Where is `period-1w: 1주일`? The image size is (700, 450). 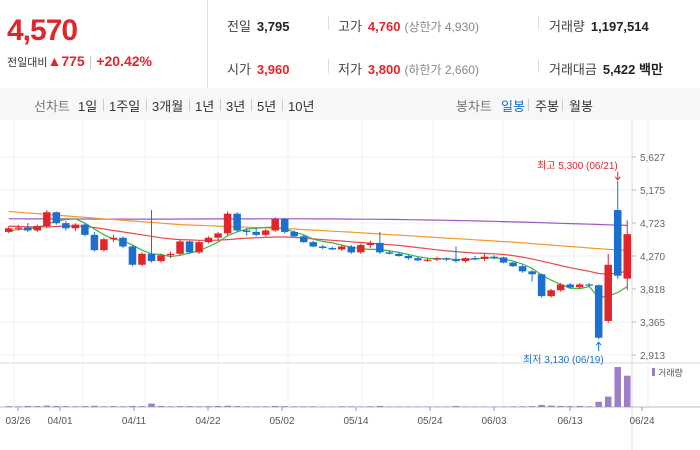
period-1w: 1주일 is located at coordinates (125, 106).